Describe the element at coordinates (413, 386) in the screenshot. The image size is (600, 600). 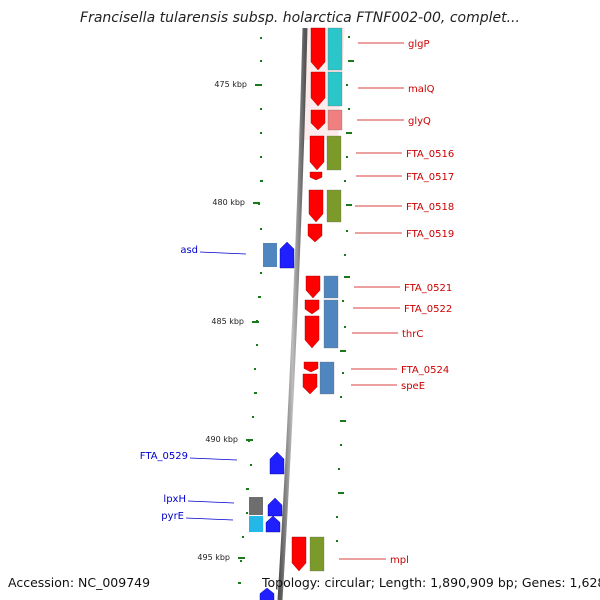
I see `gene-label-speE: speE` at that location.